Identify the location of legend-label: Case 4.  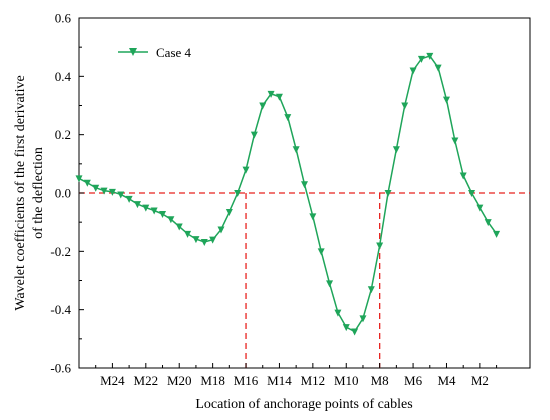
(174, 52).